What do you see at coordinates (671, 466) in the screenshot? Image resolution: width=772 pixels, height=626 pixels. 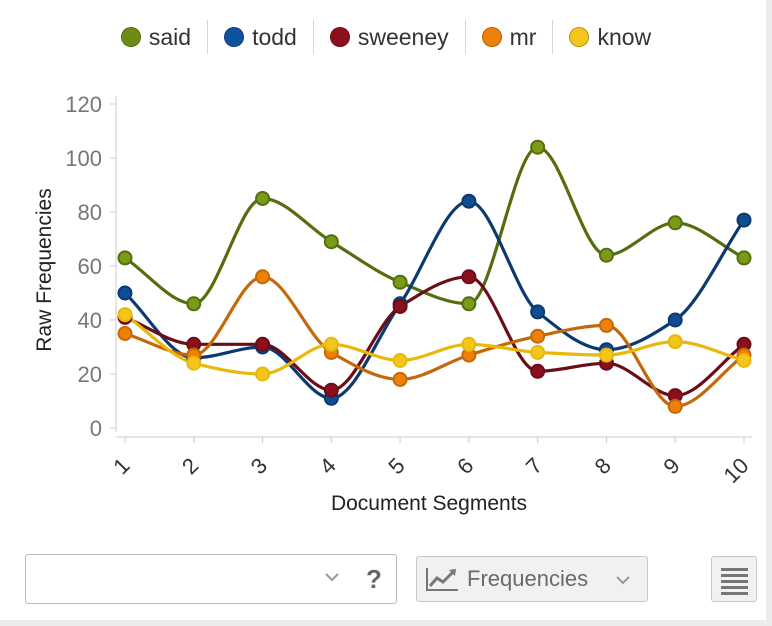 I see `x-tick-label: 9` at bounding box center [671, 466].